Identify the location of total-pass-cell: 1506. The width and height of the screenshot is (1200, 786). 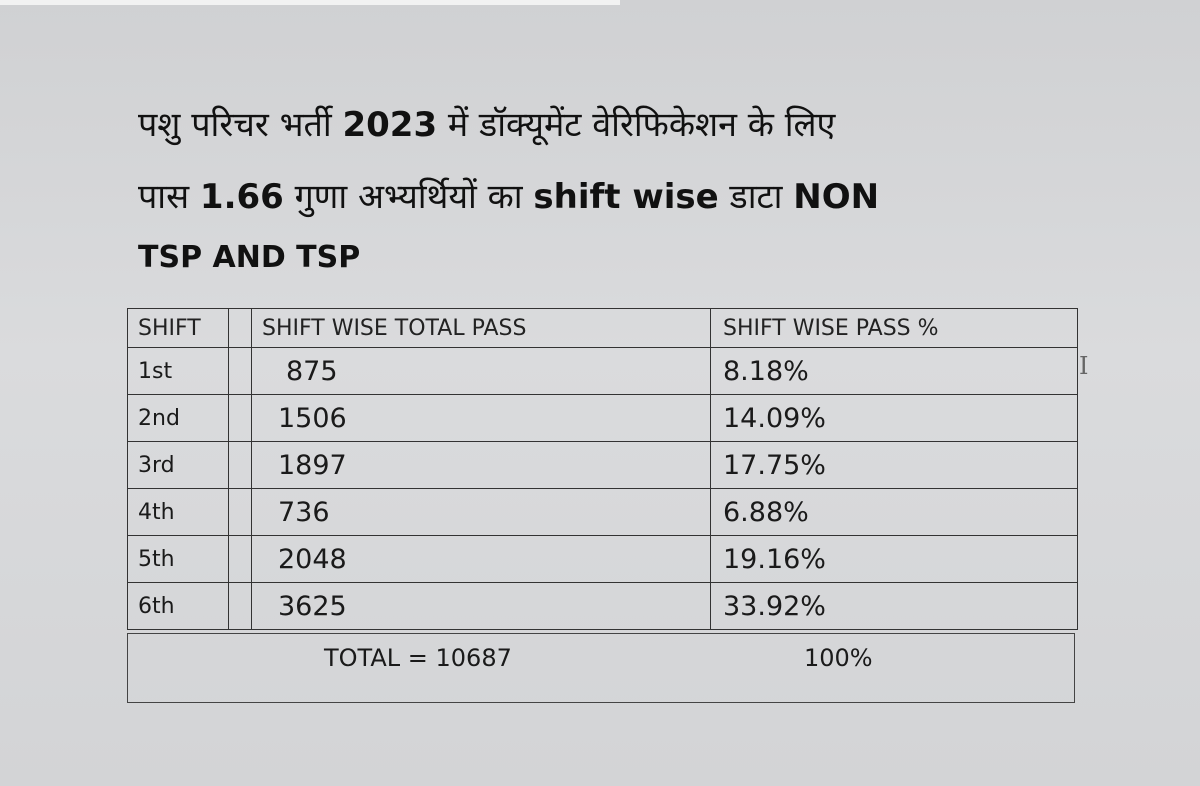
(481, 418).